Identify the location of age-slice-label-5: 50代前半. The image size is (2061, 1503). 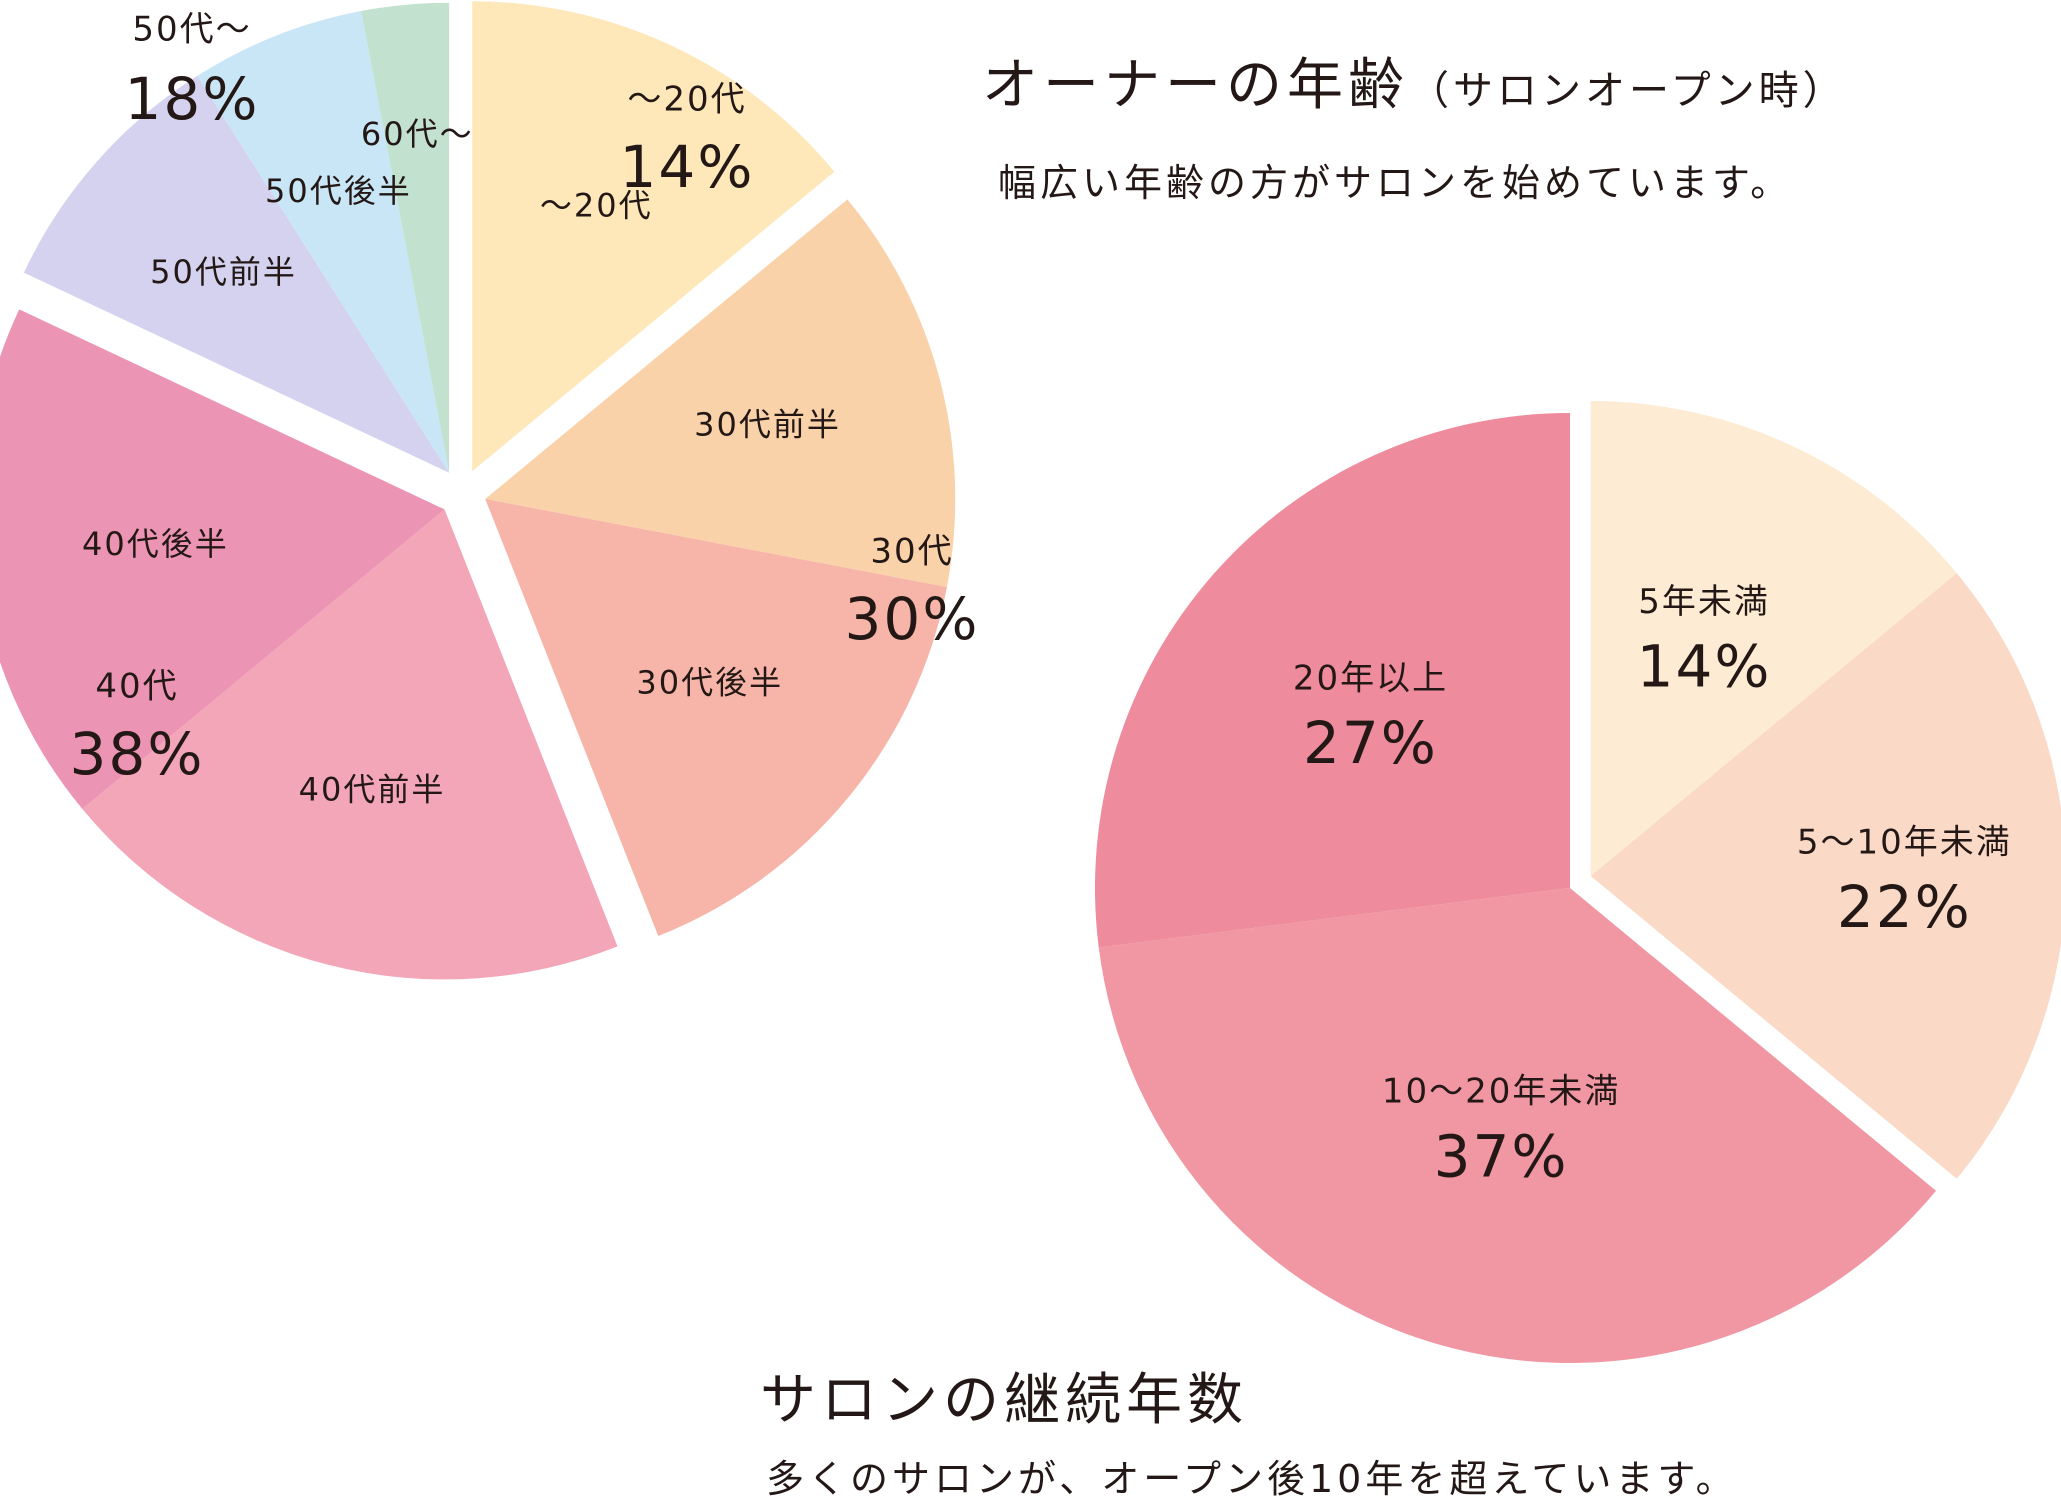
(223, 272).